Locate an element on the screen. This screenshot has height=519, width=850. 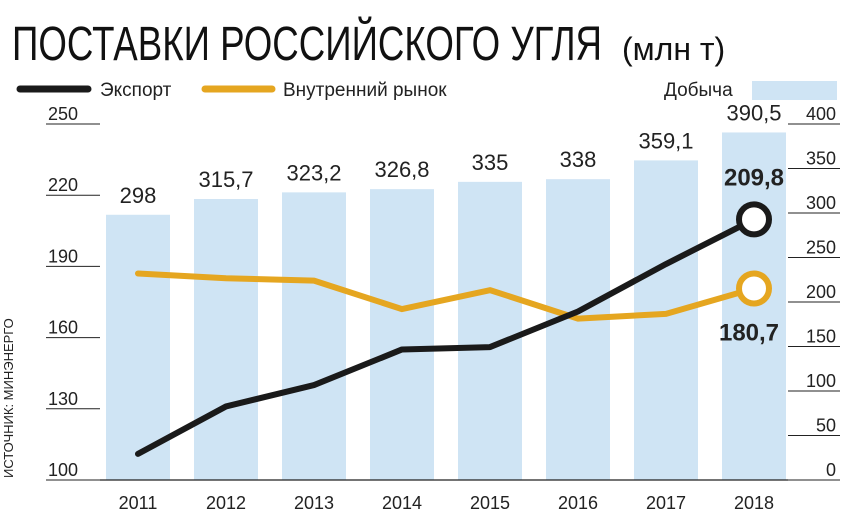
domestic-end-marker is located at coordinates (754, 288).